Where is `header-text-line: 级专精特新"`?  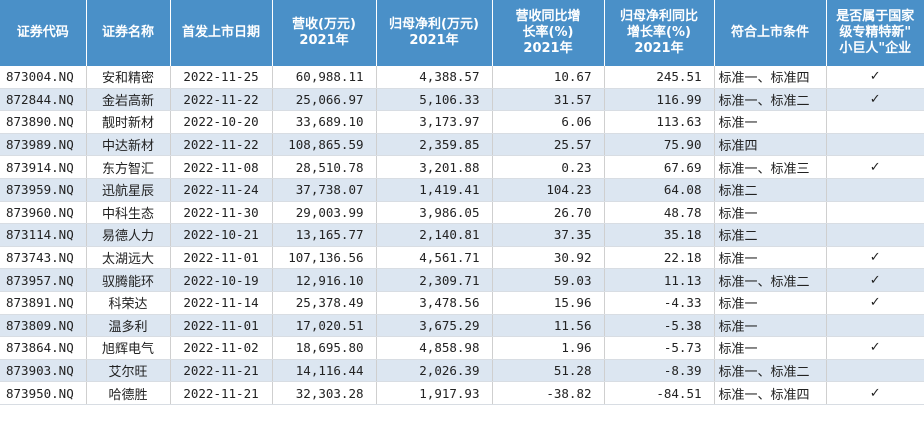
header-text-line: 级专精特新" is located at coordinates (875, 32).